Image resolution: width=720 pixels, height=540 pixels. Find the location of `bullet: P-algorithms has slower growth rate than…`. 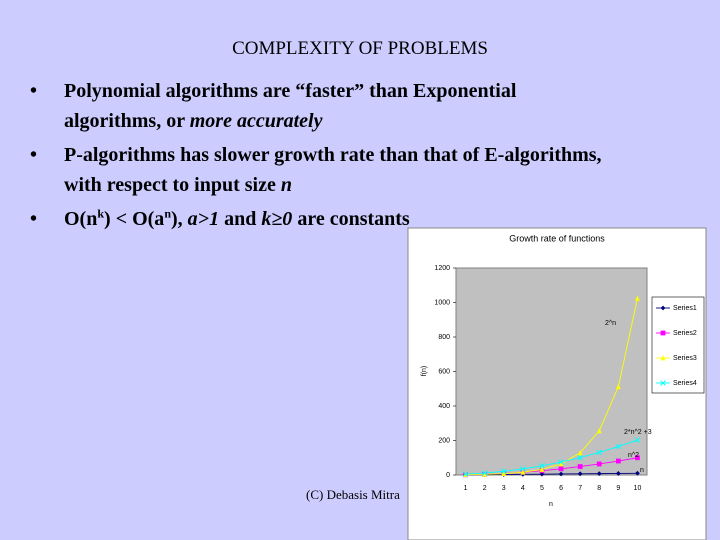

bullet: P-algorithms has slower growth rate than… is located at coordinates (320, 170).